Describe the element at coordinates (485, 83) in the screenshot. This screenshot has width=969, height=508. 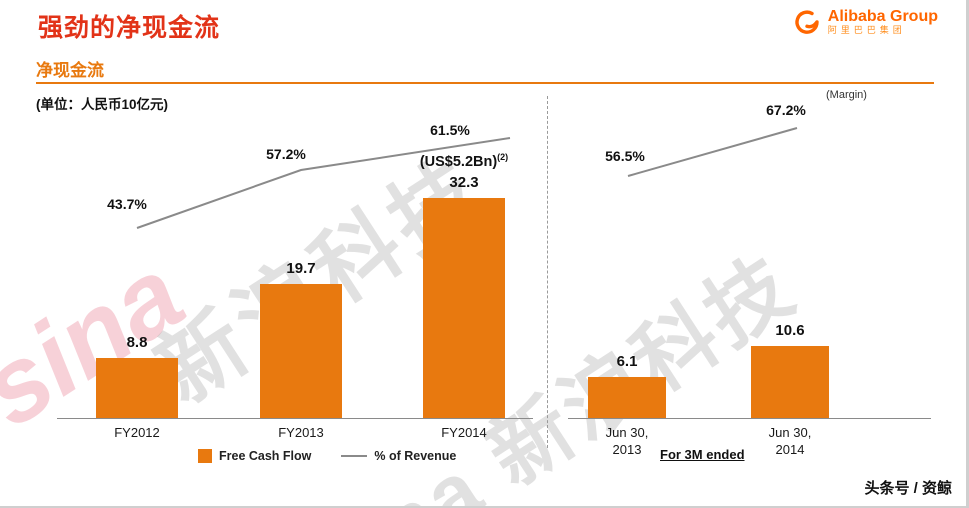
I see `section-divider-rule` at that location.